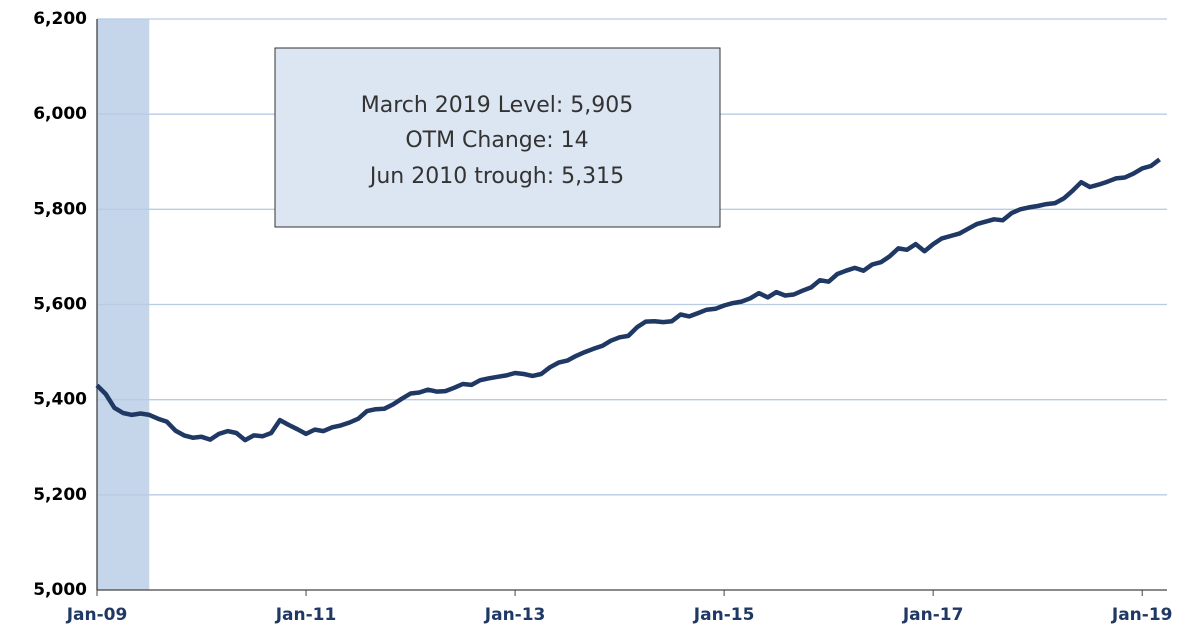  I want to click on x-tick-label: Jan-11, so click(306, 615).